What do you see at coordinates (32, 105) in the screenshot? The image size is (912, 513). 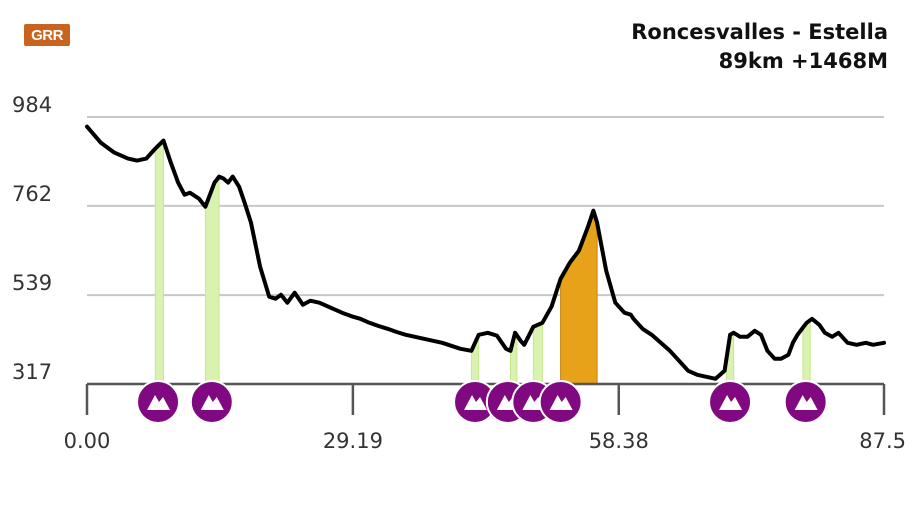 I see `y-tick-label: 984` at bounding box center [32, 105].